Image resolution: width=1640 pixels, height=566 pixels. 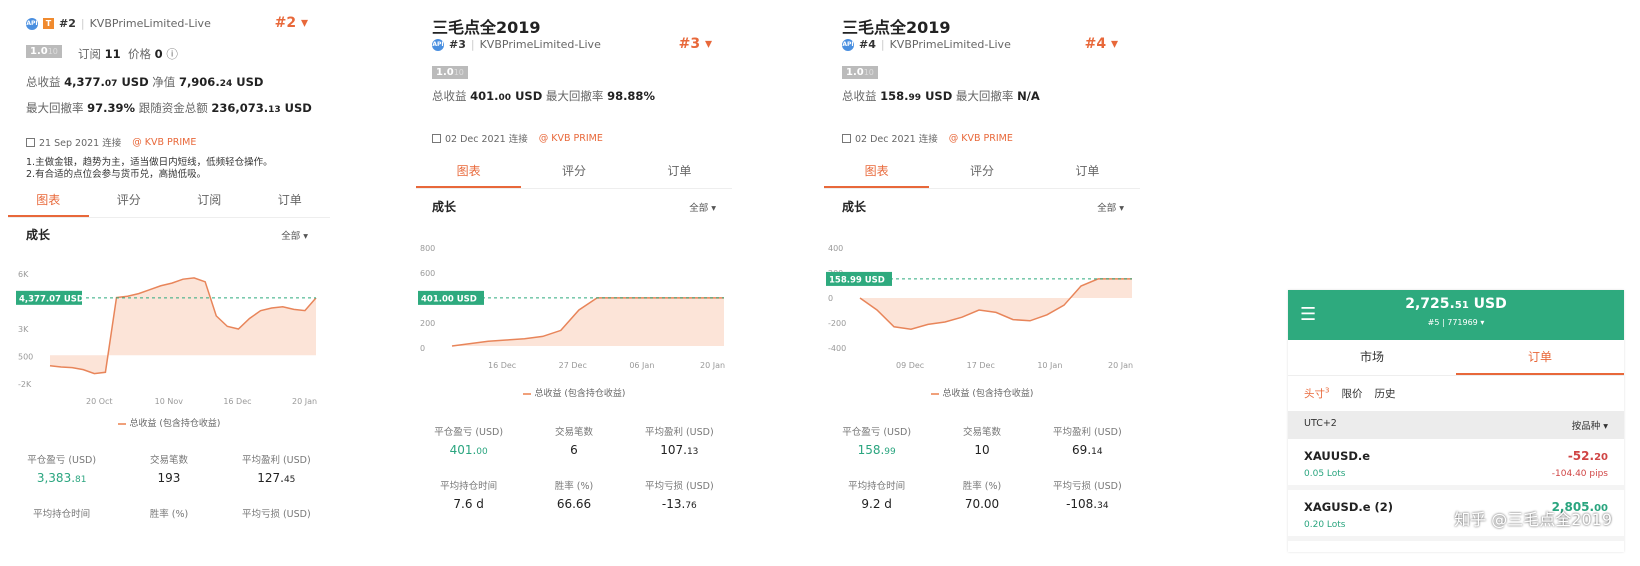 What do you see at coordinates (877, 496) in the screenshot?
I see `stat-avg-hold: 平均持仓时间 9.2 d` at bounding box center [877, 496].